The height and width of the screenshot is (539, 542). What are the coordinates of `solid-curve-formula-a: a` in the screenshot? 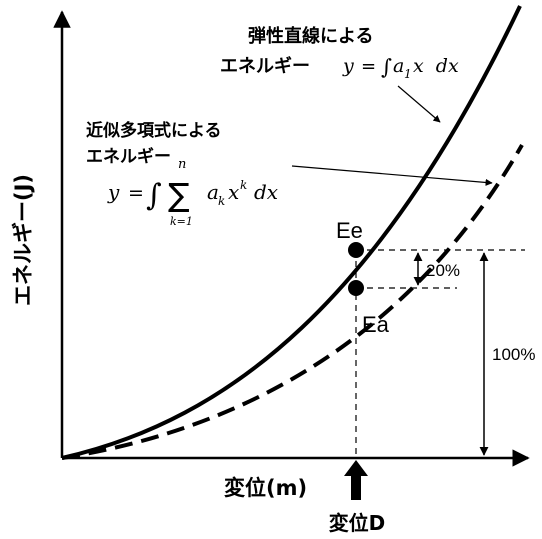 It's located at (398, 66).